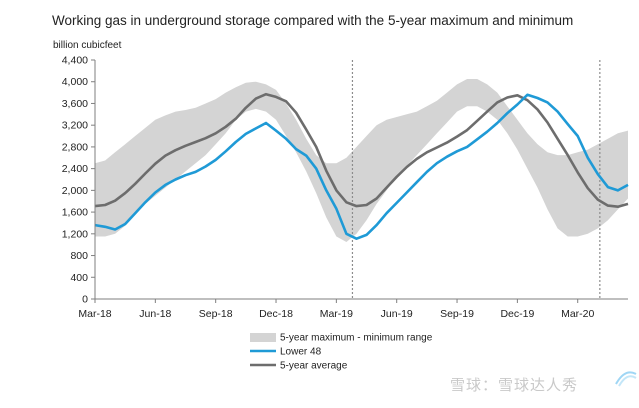  I want to click on y-tick-label: 1,200, so click(75, 234).